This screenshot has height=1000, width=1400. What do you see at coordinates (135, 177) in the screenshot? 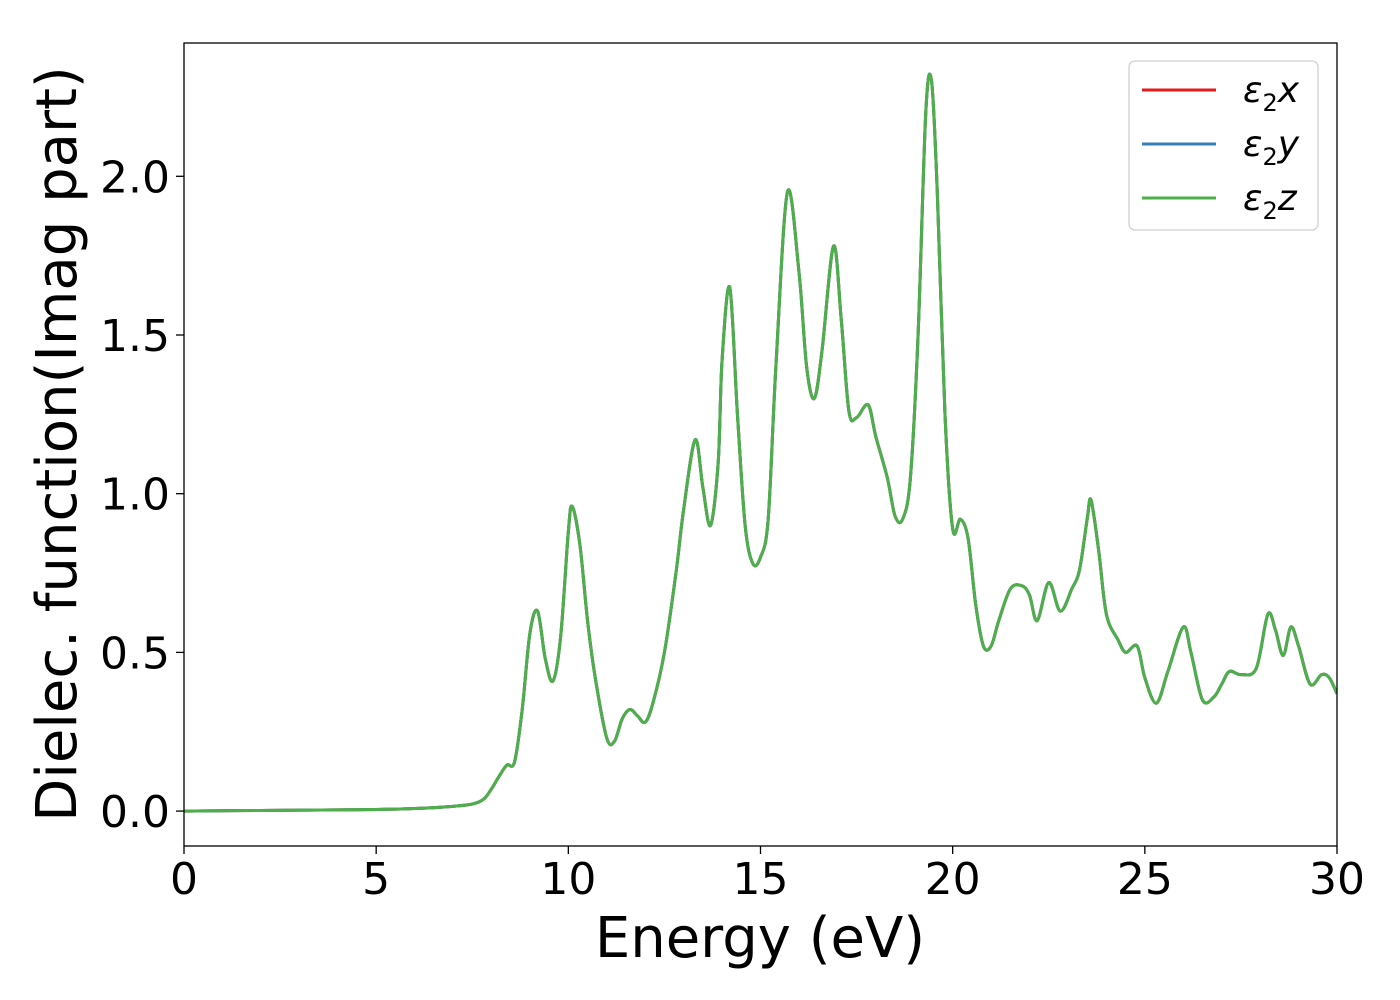
I see `y-tick-label: 2.0` at bounding box center [135, 177].